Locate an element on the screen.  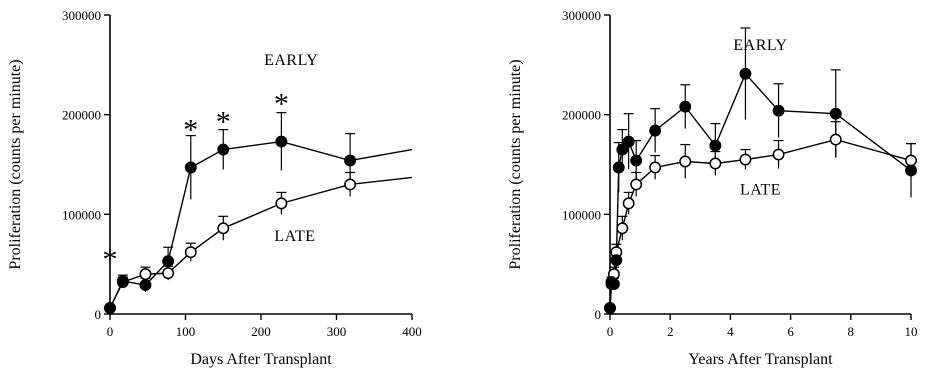
right-chart-y-tick-label: 300000 is located at coordinates (581, 15).